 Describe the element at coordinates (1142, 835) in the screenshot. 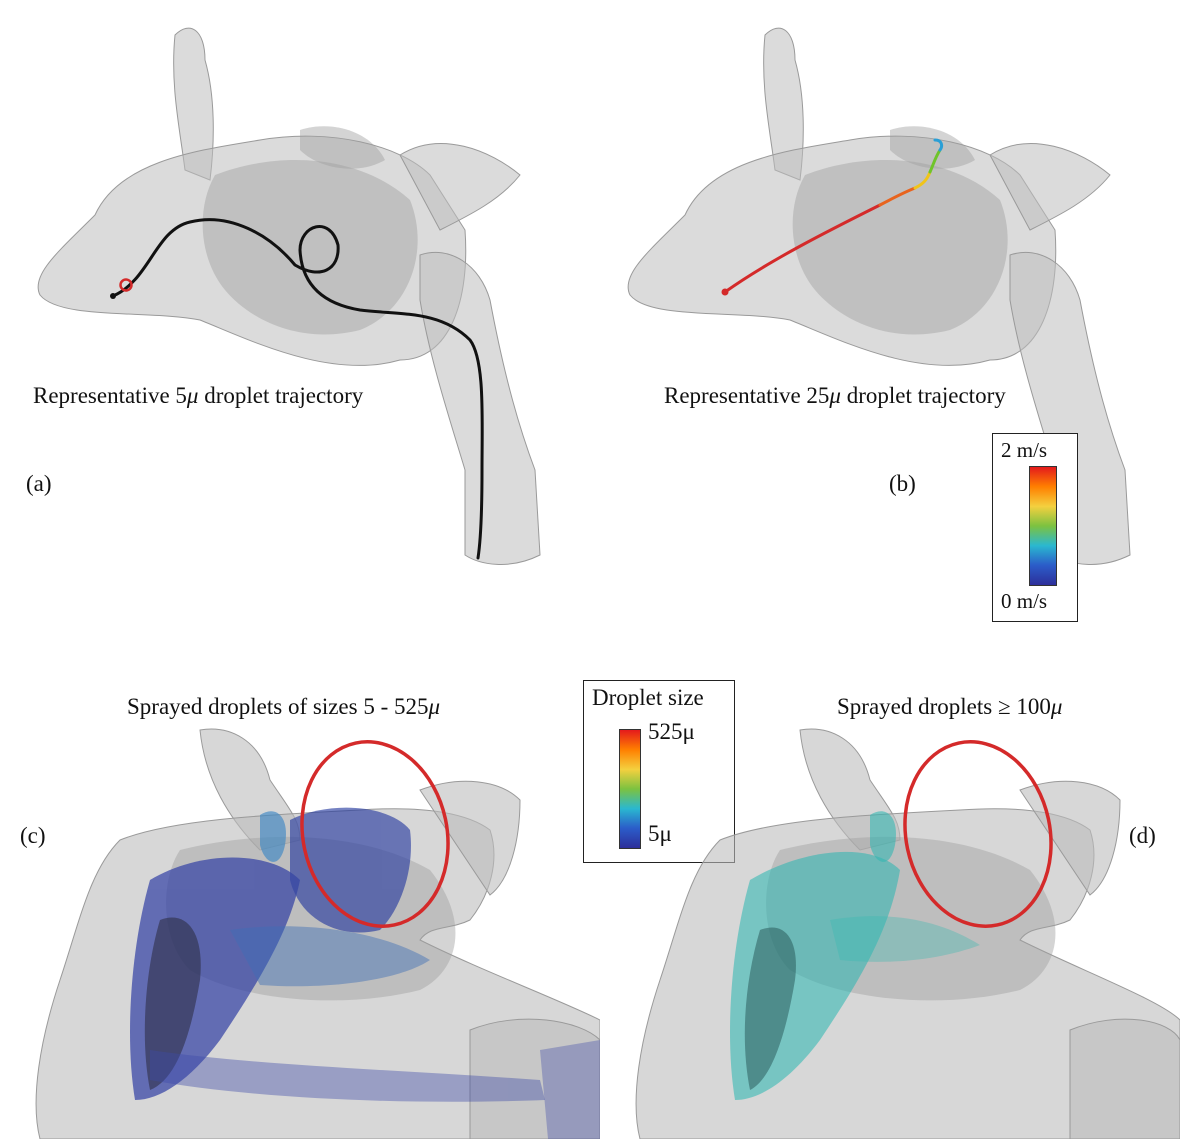

I see `panel-d-label: (d)` at that location.